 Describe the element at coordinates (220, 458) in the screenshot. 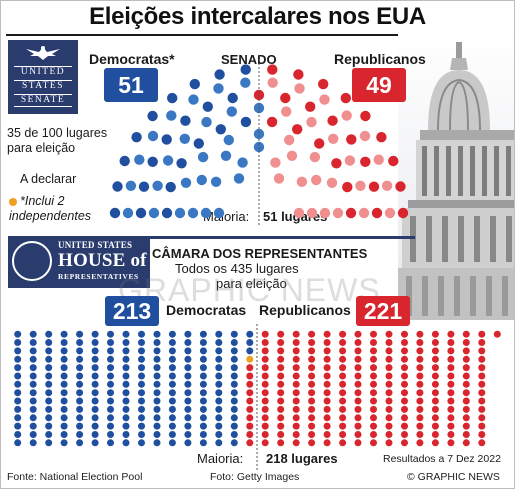

I see `house-majority-label: Maioria:` at that location.